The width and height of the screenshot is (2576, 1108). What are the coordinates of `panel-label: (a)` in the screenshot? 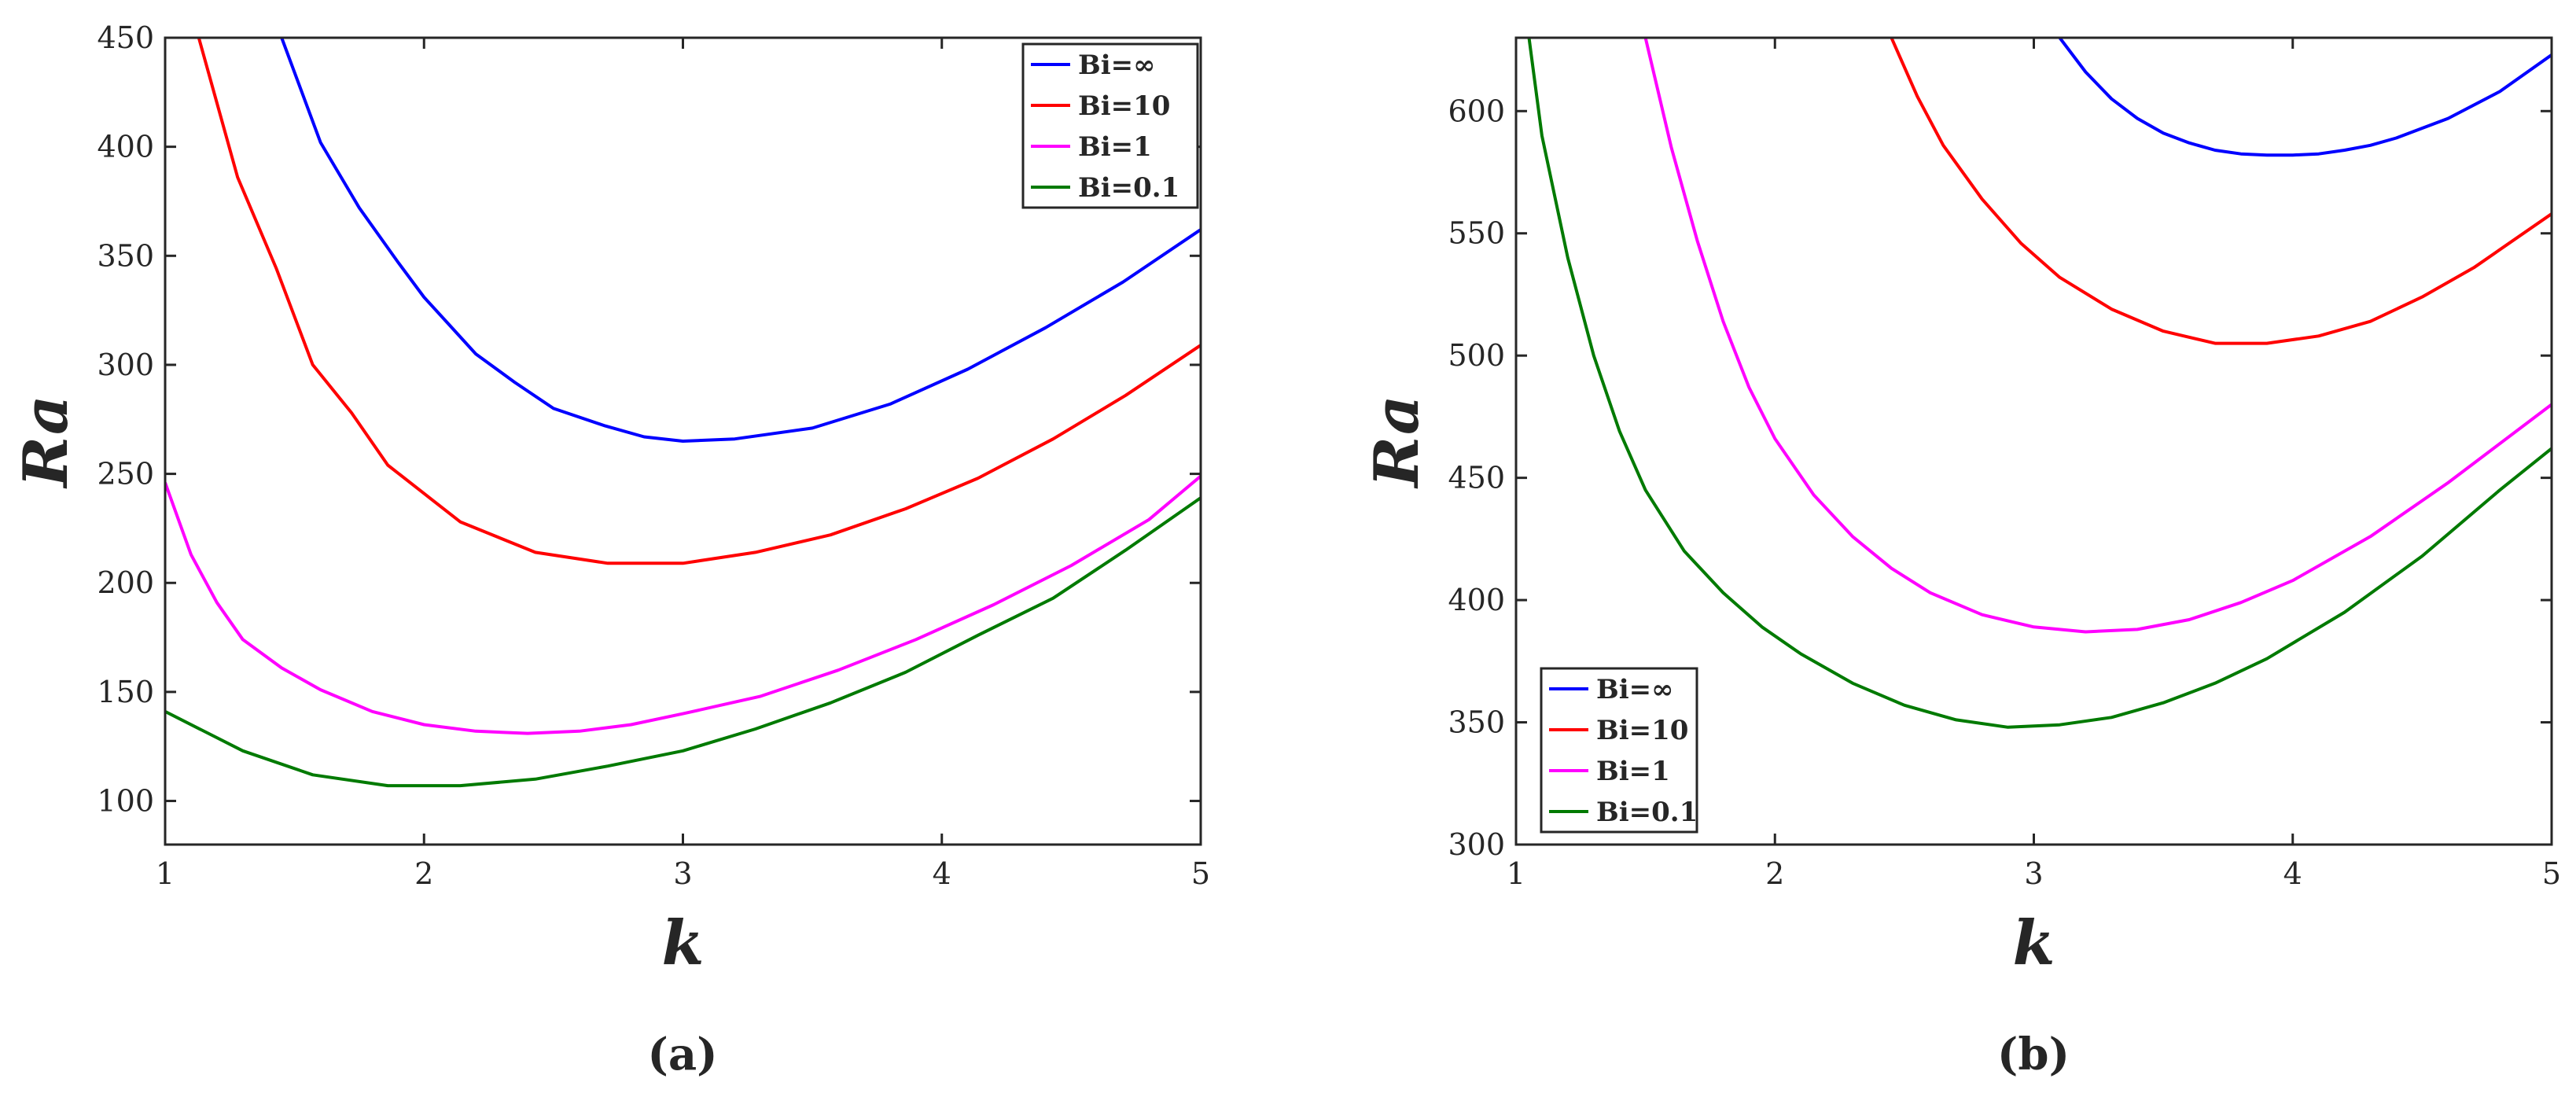 It's located at (682, 1055).